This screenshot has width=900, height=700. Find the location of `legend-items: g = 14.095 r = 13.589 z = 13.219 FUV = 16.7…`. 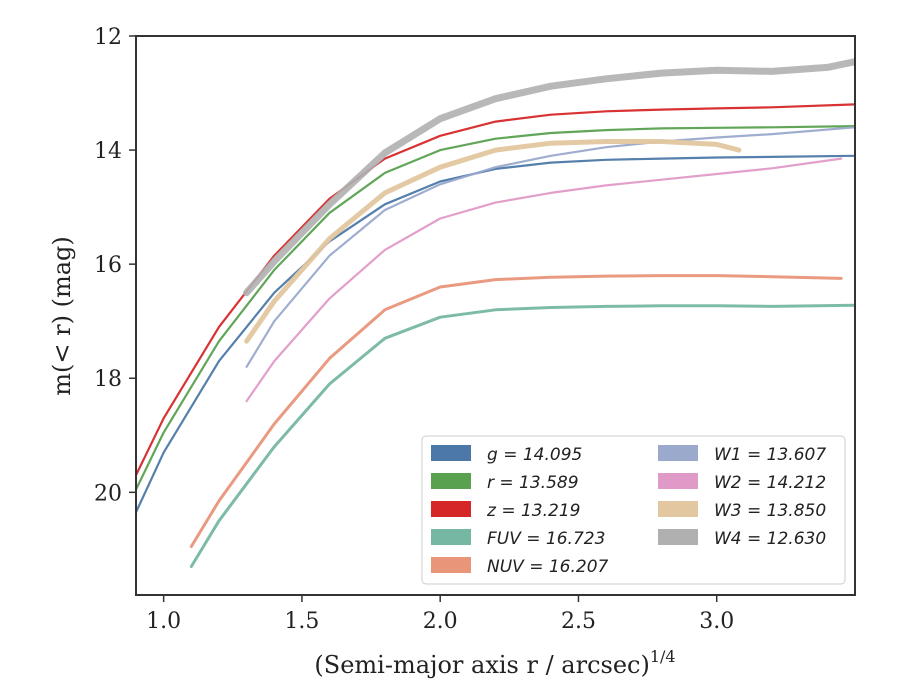

legend-items: g = 14.095 r = 13.589 z = 13.219 FUV = 16.7… is located at coordinates (628, 511).